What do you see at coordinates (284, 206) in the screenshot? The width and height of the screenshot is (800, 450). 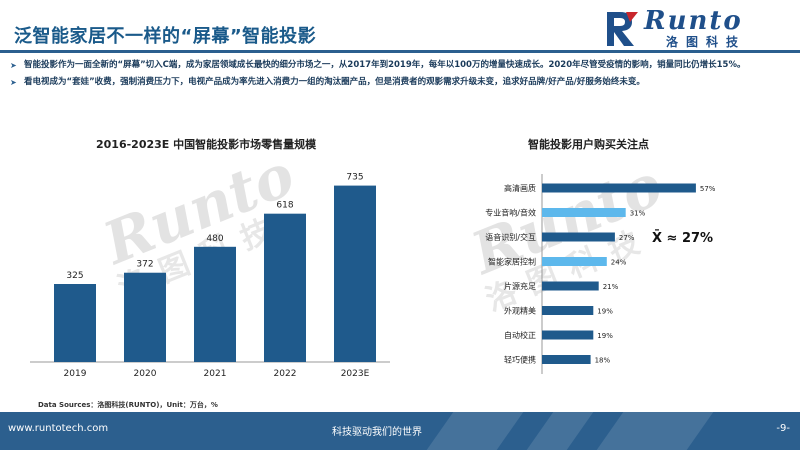 I see `bar-value-label: 618` at bounding box center [284, 206].